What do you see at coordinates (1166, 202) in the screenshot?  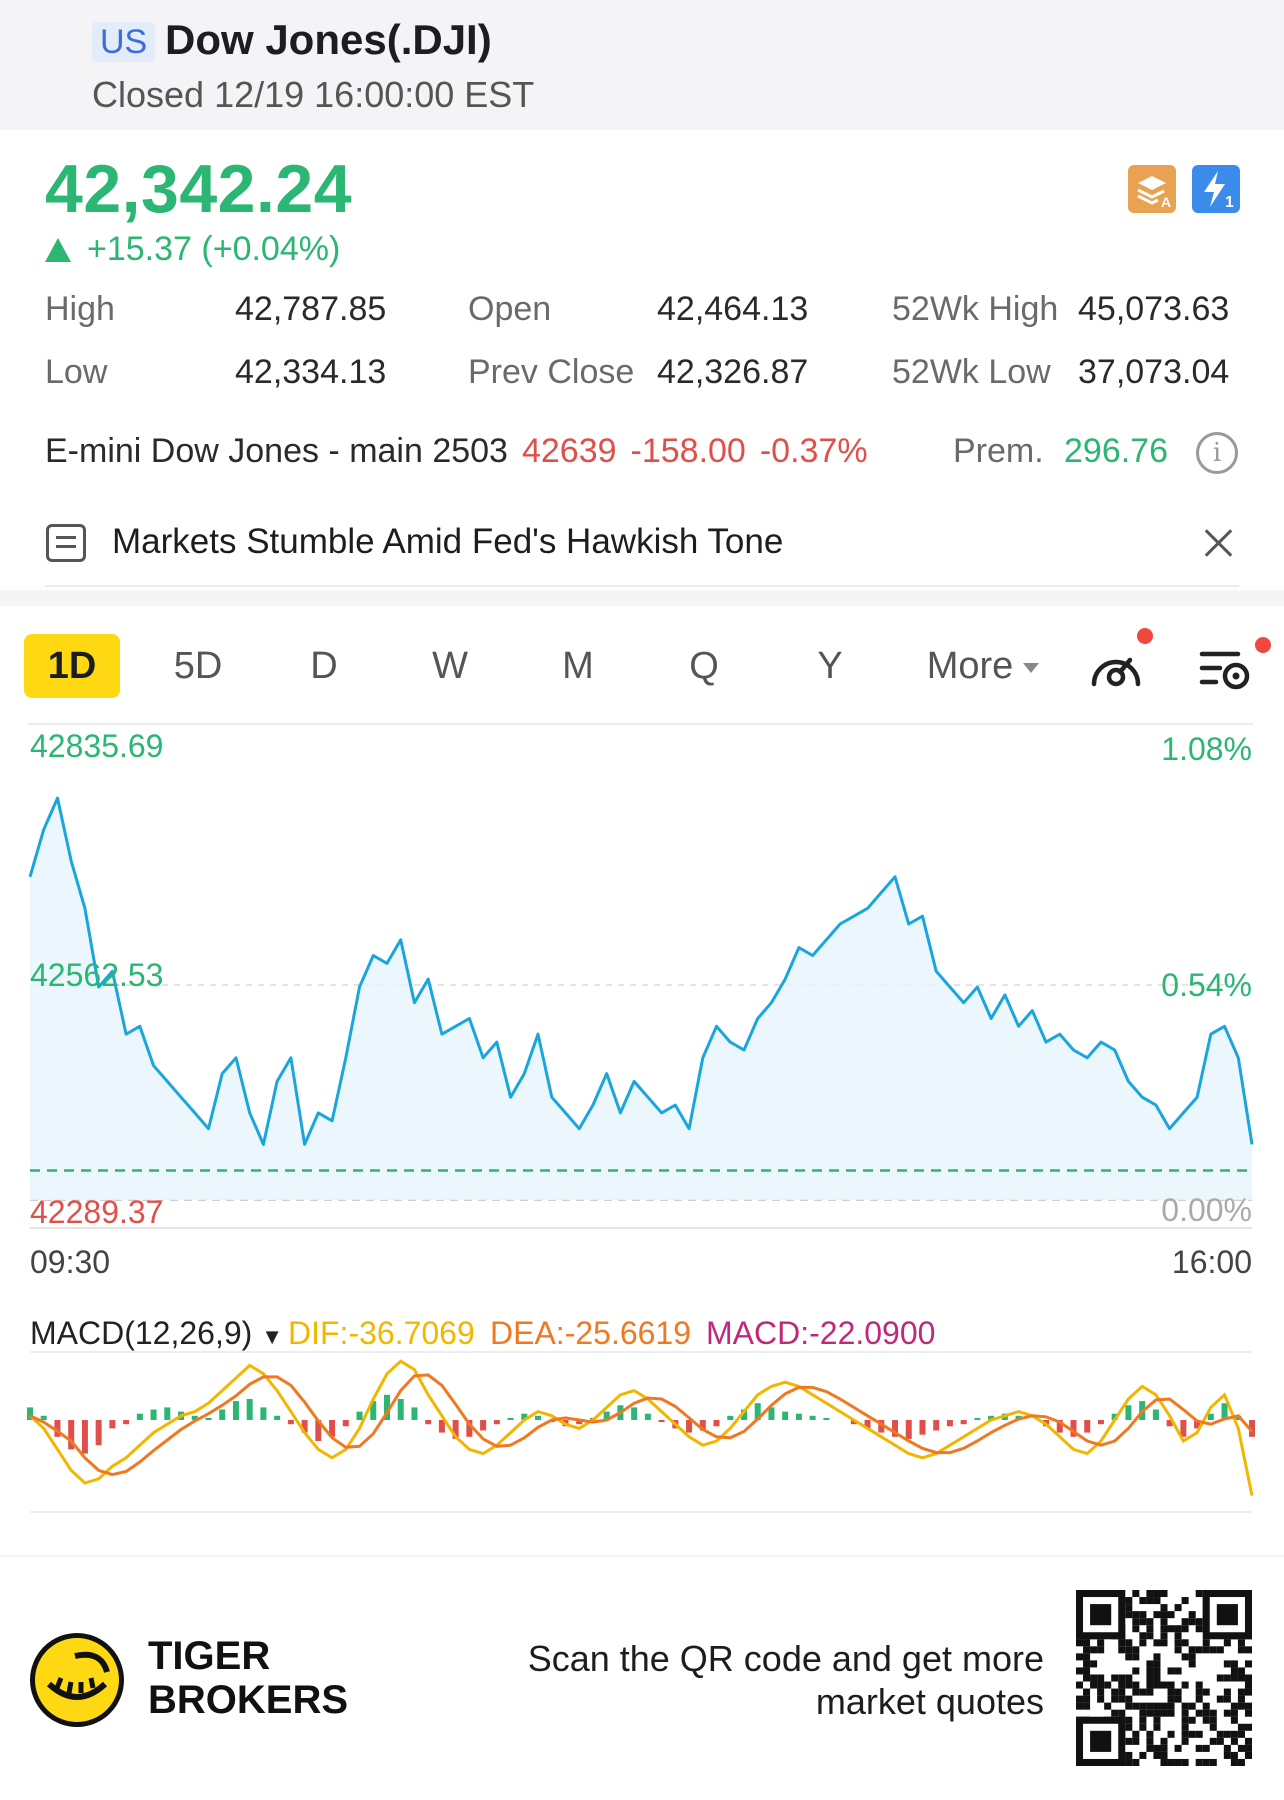 I see `svg-text: A` at bounding box center [1166, 202].